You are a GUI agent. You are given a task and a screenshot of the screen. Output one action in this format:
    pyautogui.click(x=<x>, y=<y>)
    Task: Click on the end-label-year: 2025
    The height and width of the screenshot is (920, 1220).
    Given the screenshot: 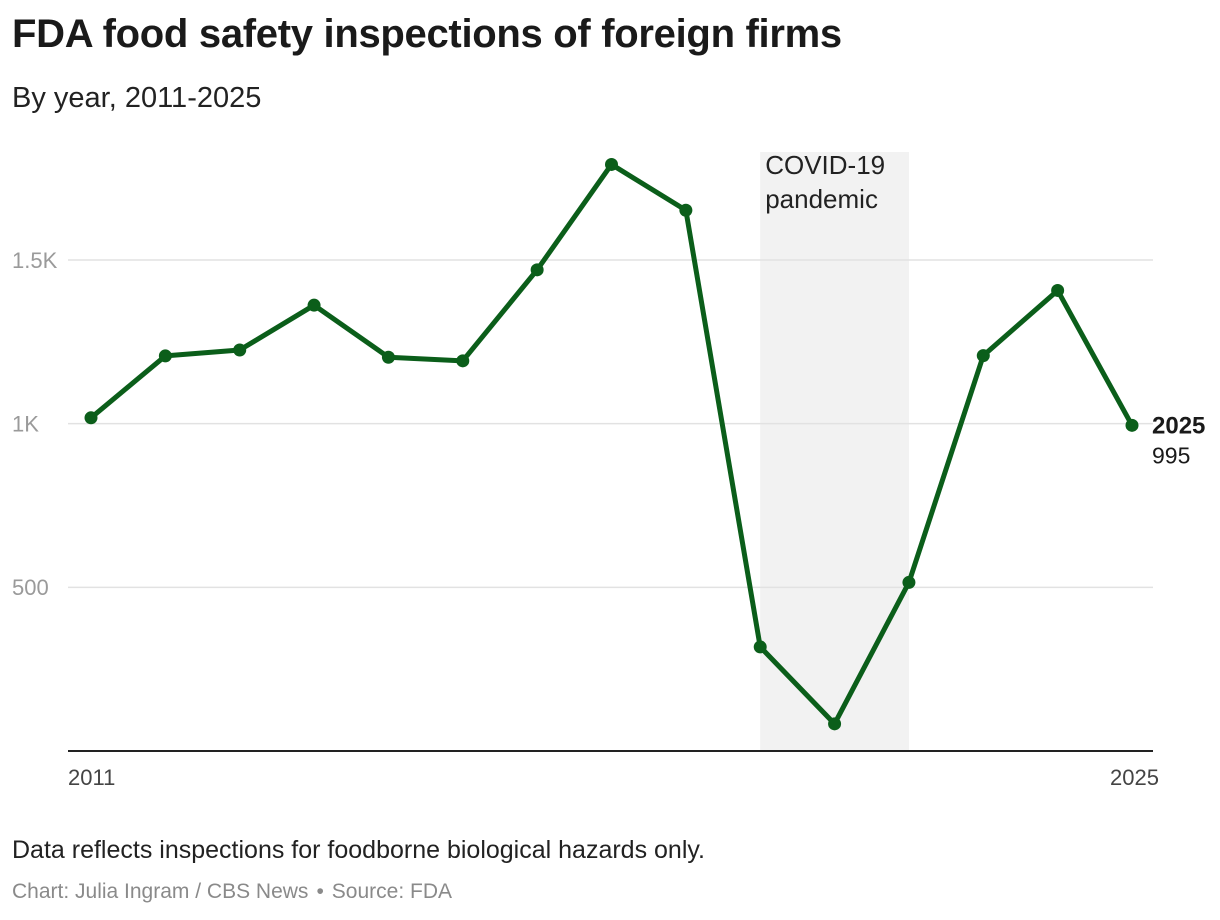 What is the action you would take?
    pyautogui.click(x=1178, y=425)
    